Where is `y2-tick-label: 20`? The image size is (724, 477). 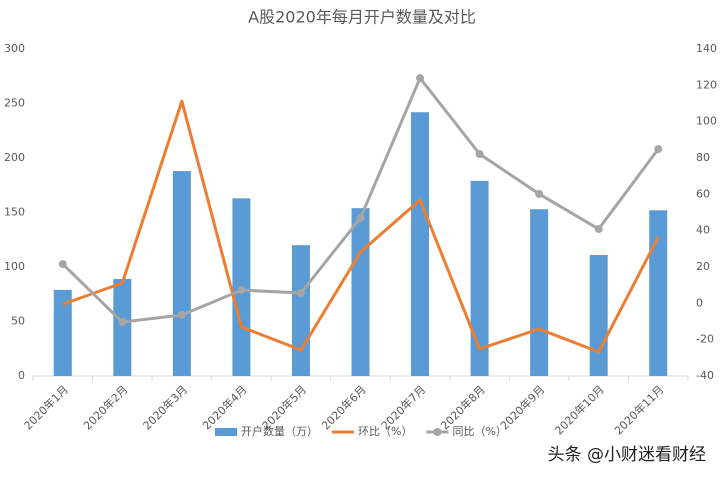 y2-tick-label: 20 is located at coordinates (703, 266).